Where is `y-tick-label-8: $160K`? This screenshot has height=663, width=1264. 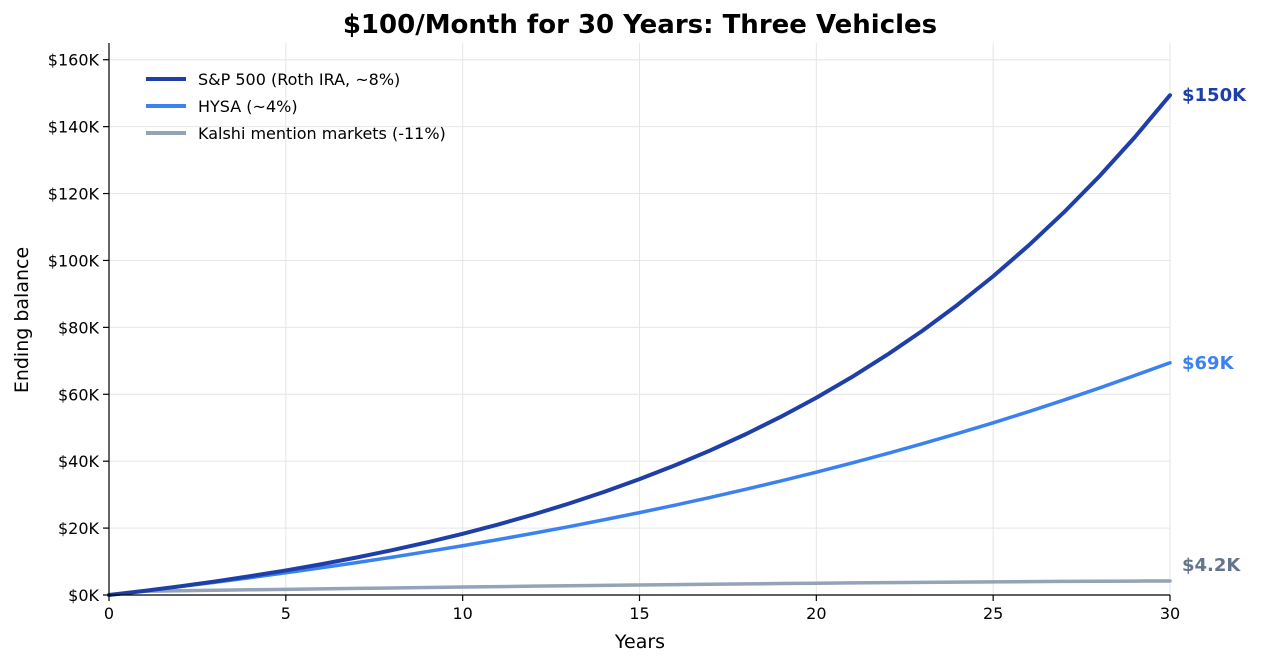
y-tick-label-8: $160K is located at coordinates (74, 60).